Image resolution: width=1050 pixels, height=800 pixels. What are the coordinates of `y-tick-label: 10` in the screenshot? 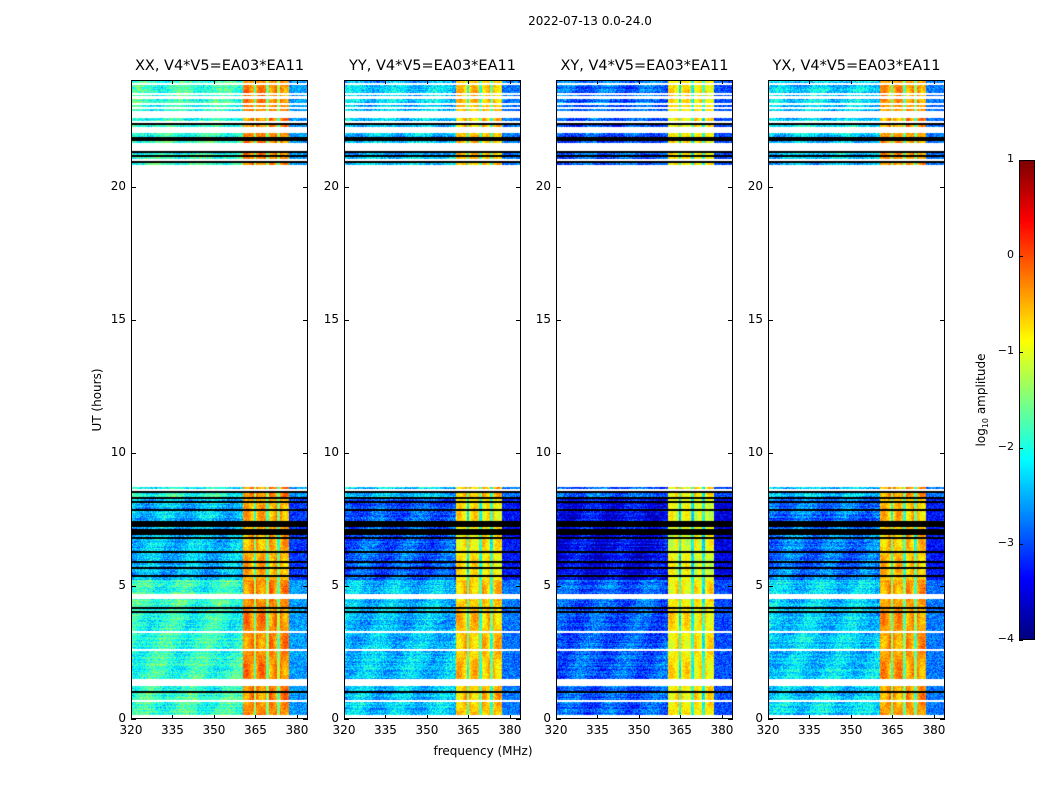 It's located at (118, 451).